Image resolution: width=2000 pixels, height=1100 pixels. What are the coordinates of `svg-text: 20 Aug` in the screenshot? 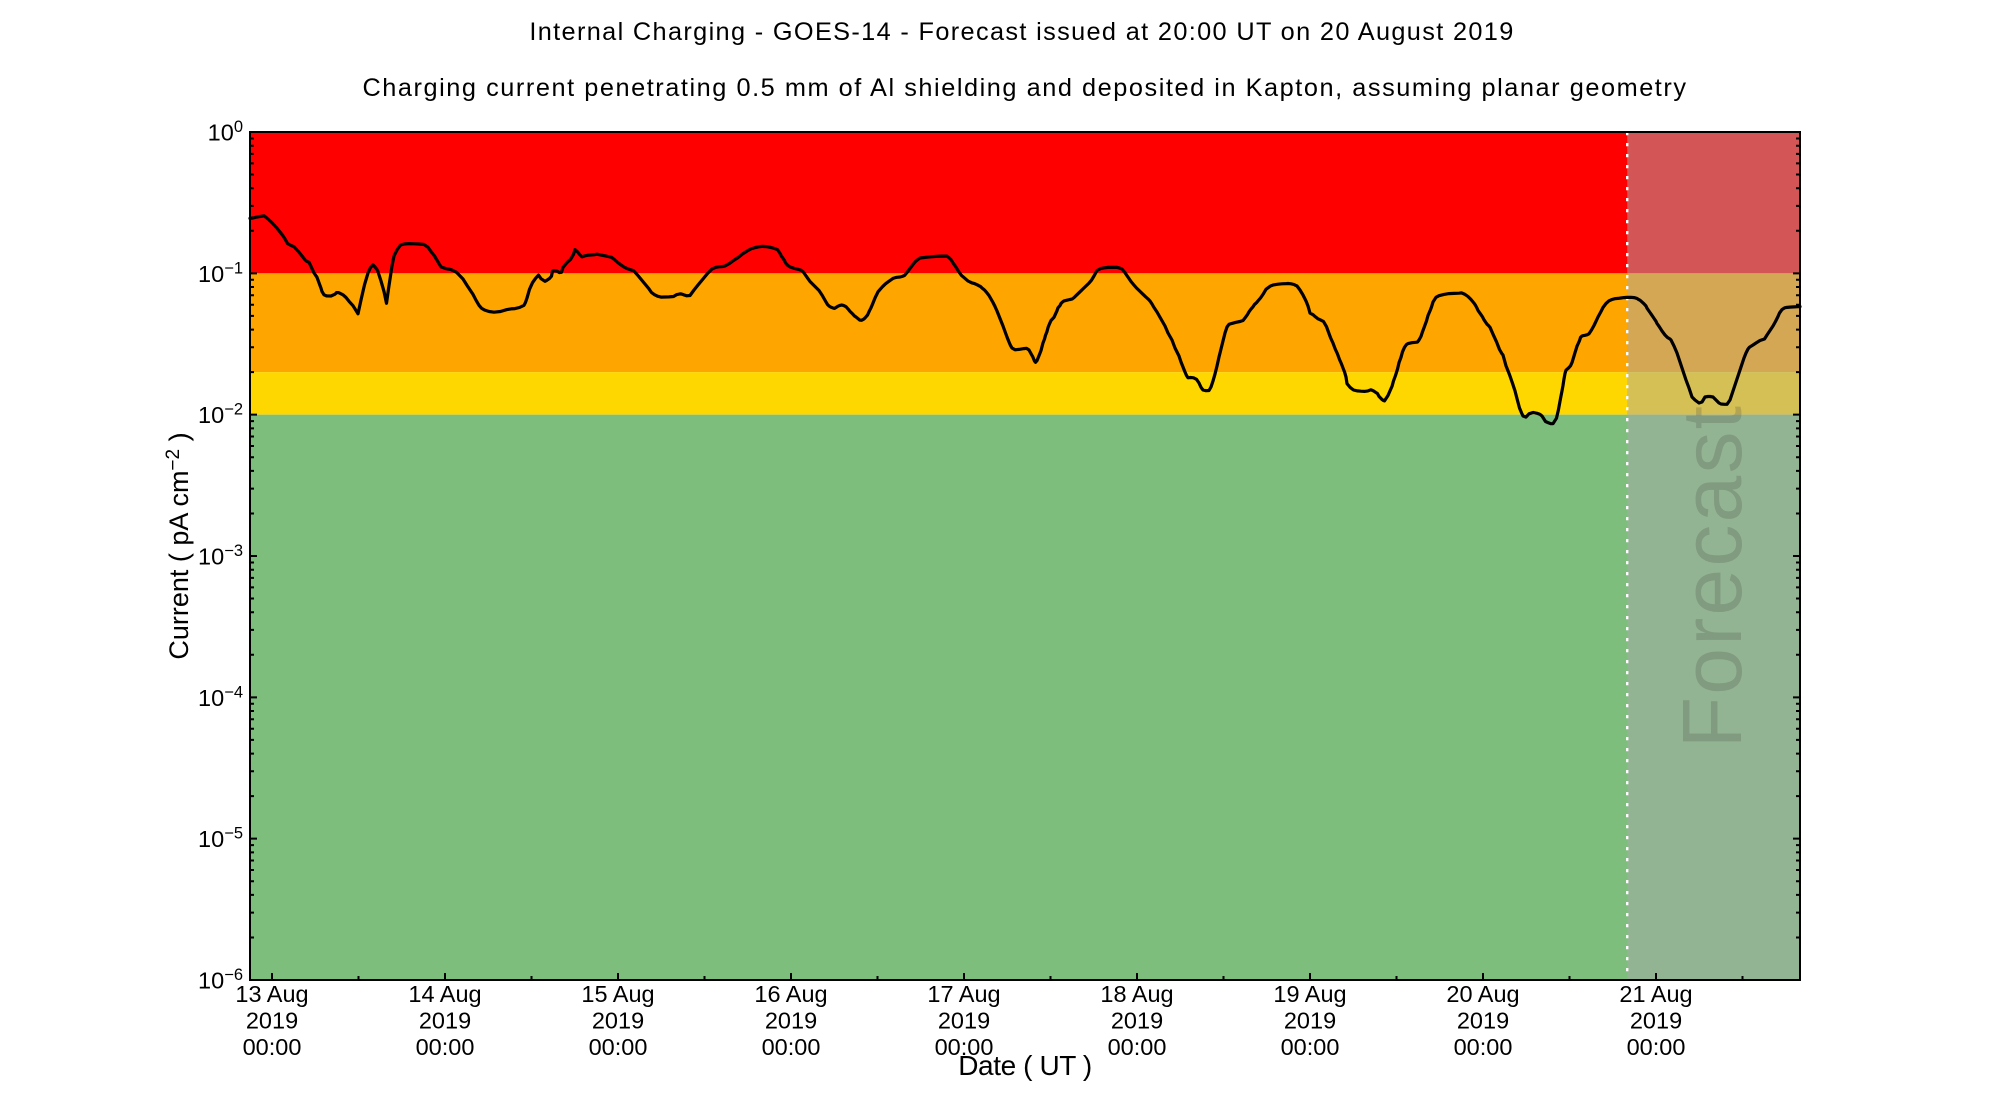 It's located at (1482, 994).